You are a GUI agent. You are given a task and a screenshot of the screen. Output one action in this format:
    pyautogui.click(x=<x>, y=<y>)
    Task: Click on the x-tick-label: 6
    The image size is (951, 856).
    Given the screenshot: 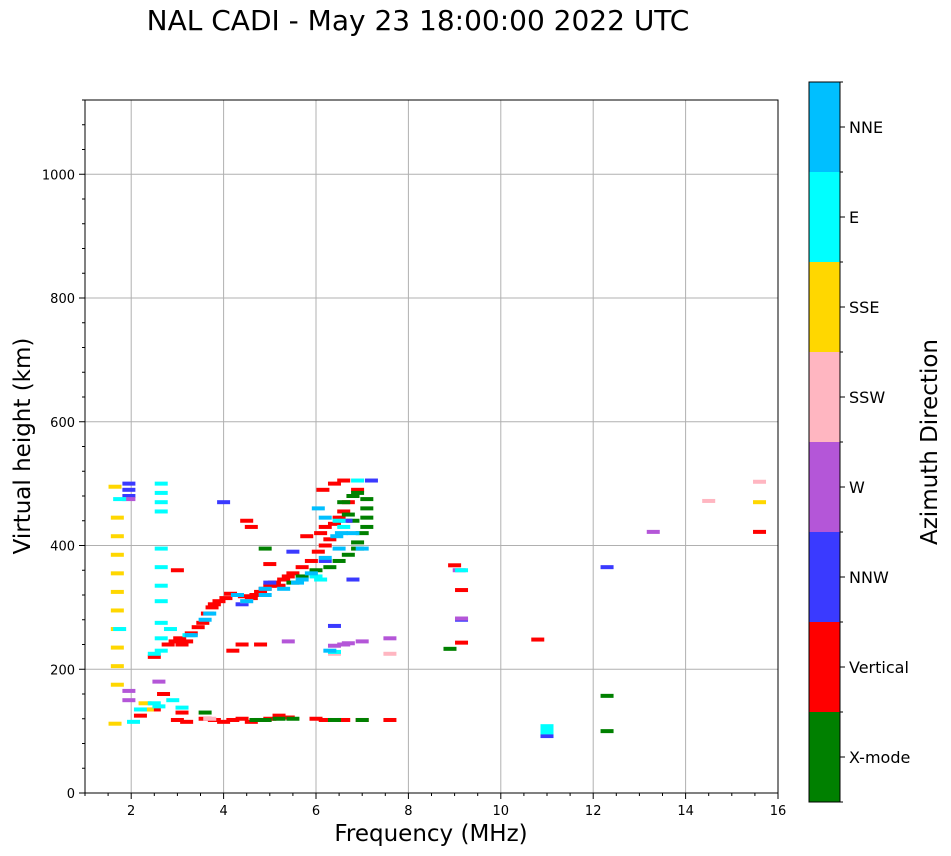 What is the action you would take?
    pyautogui.click(x=316, y=811)
    